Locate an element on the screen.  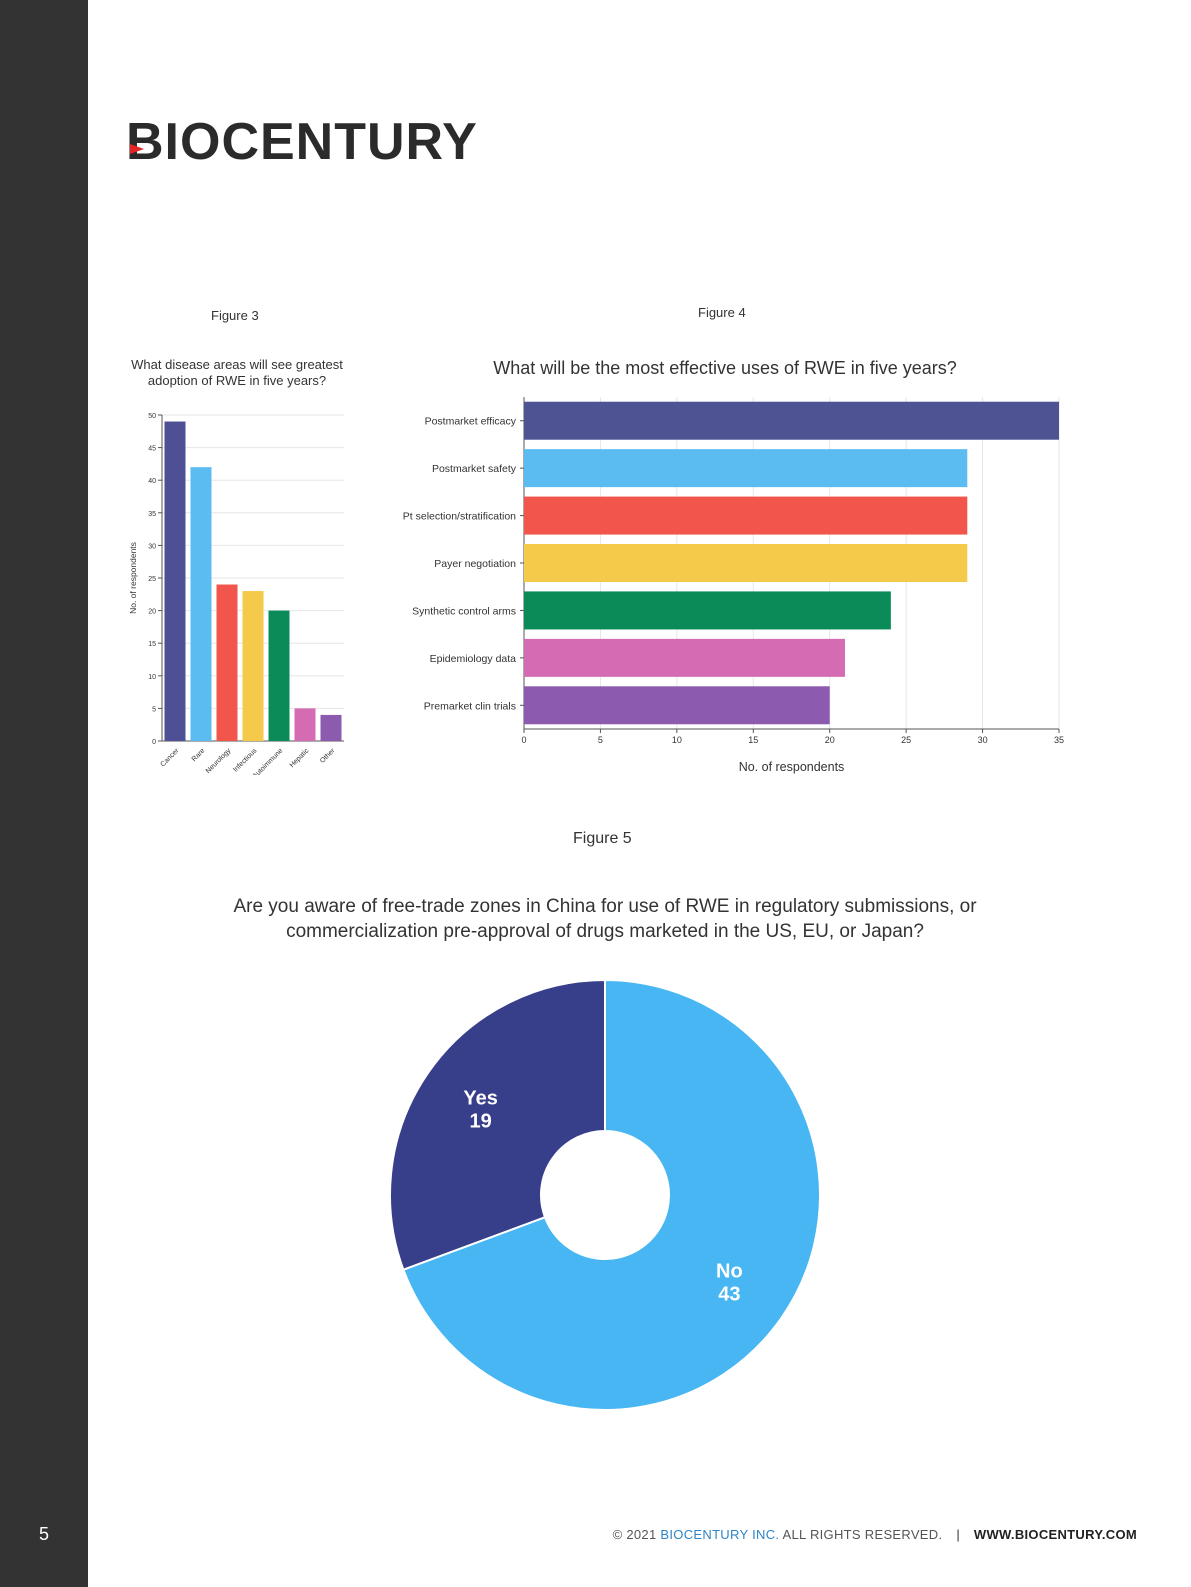
footer-copyright: © 2021 is located at coordinates (634, 1534).